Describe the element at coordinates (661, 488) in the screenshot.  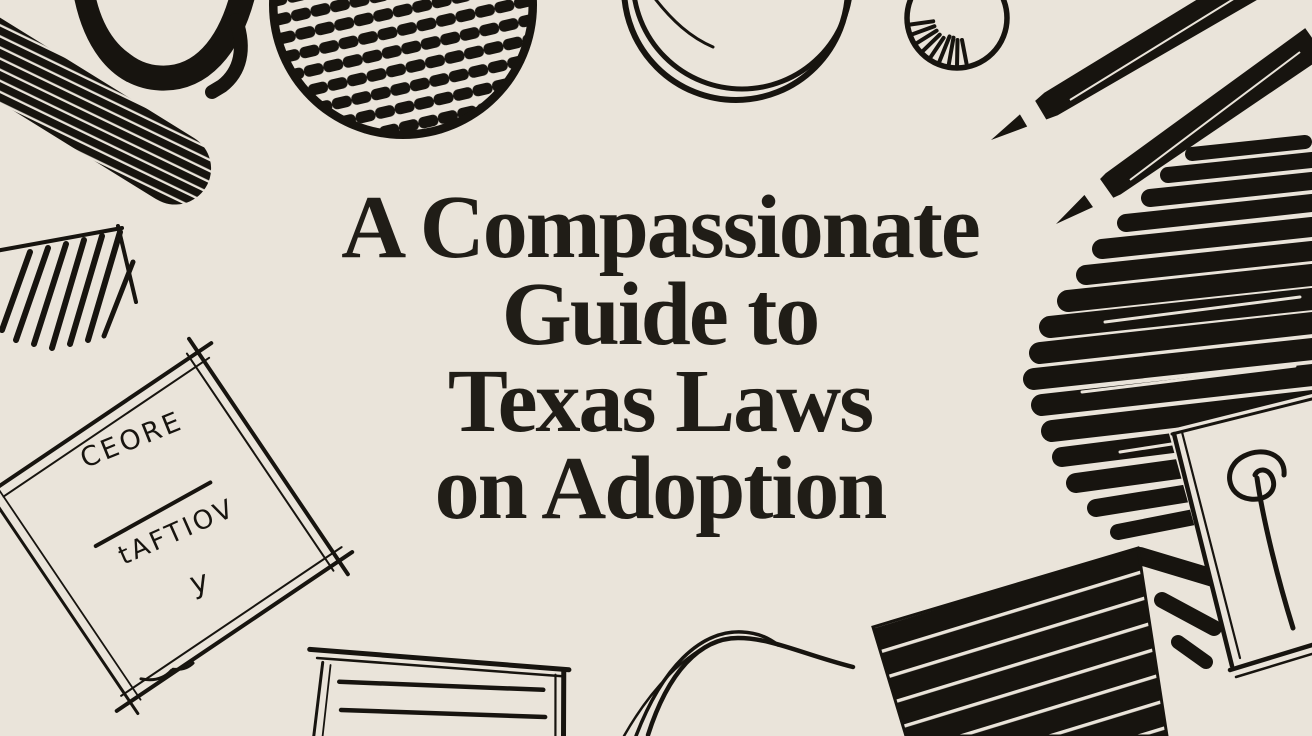
I see `title-line-4: on Adoption` at that location.